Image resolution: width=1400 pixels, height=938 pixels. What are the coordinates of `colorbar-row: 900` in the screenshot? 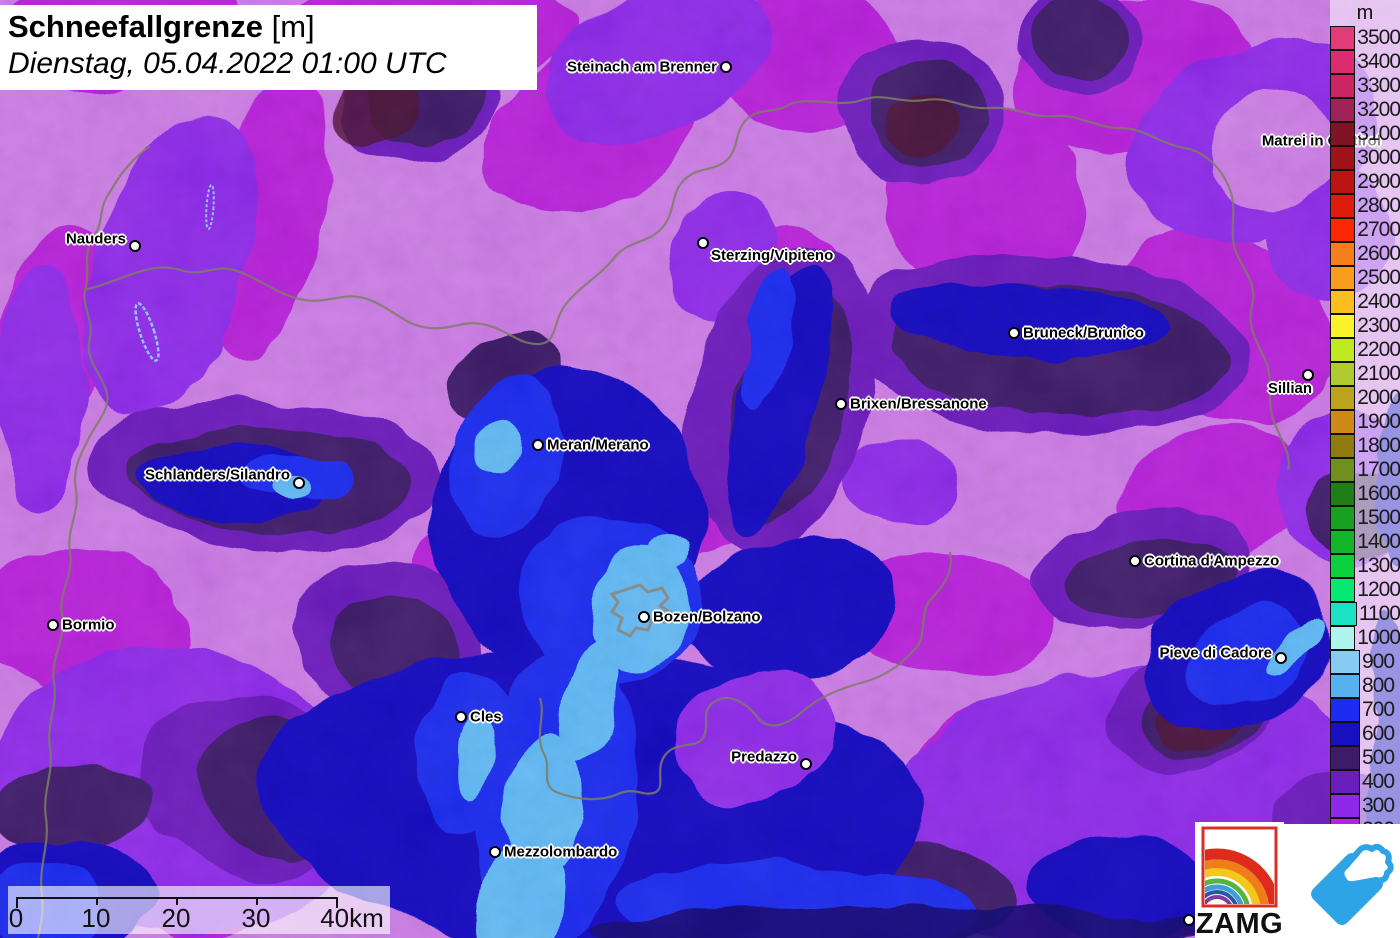 It's located at (1365, 662).